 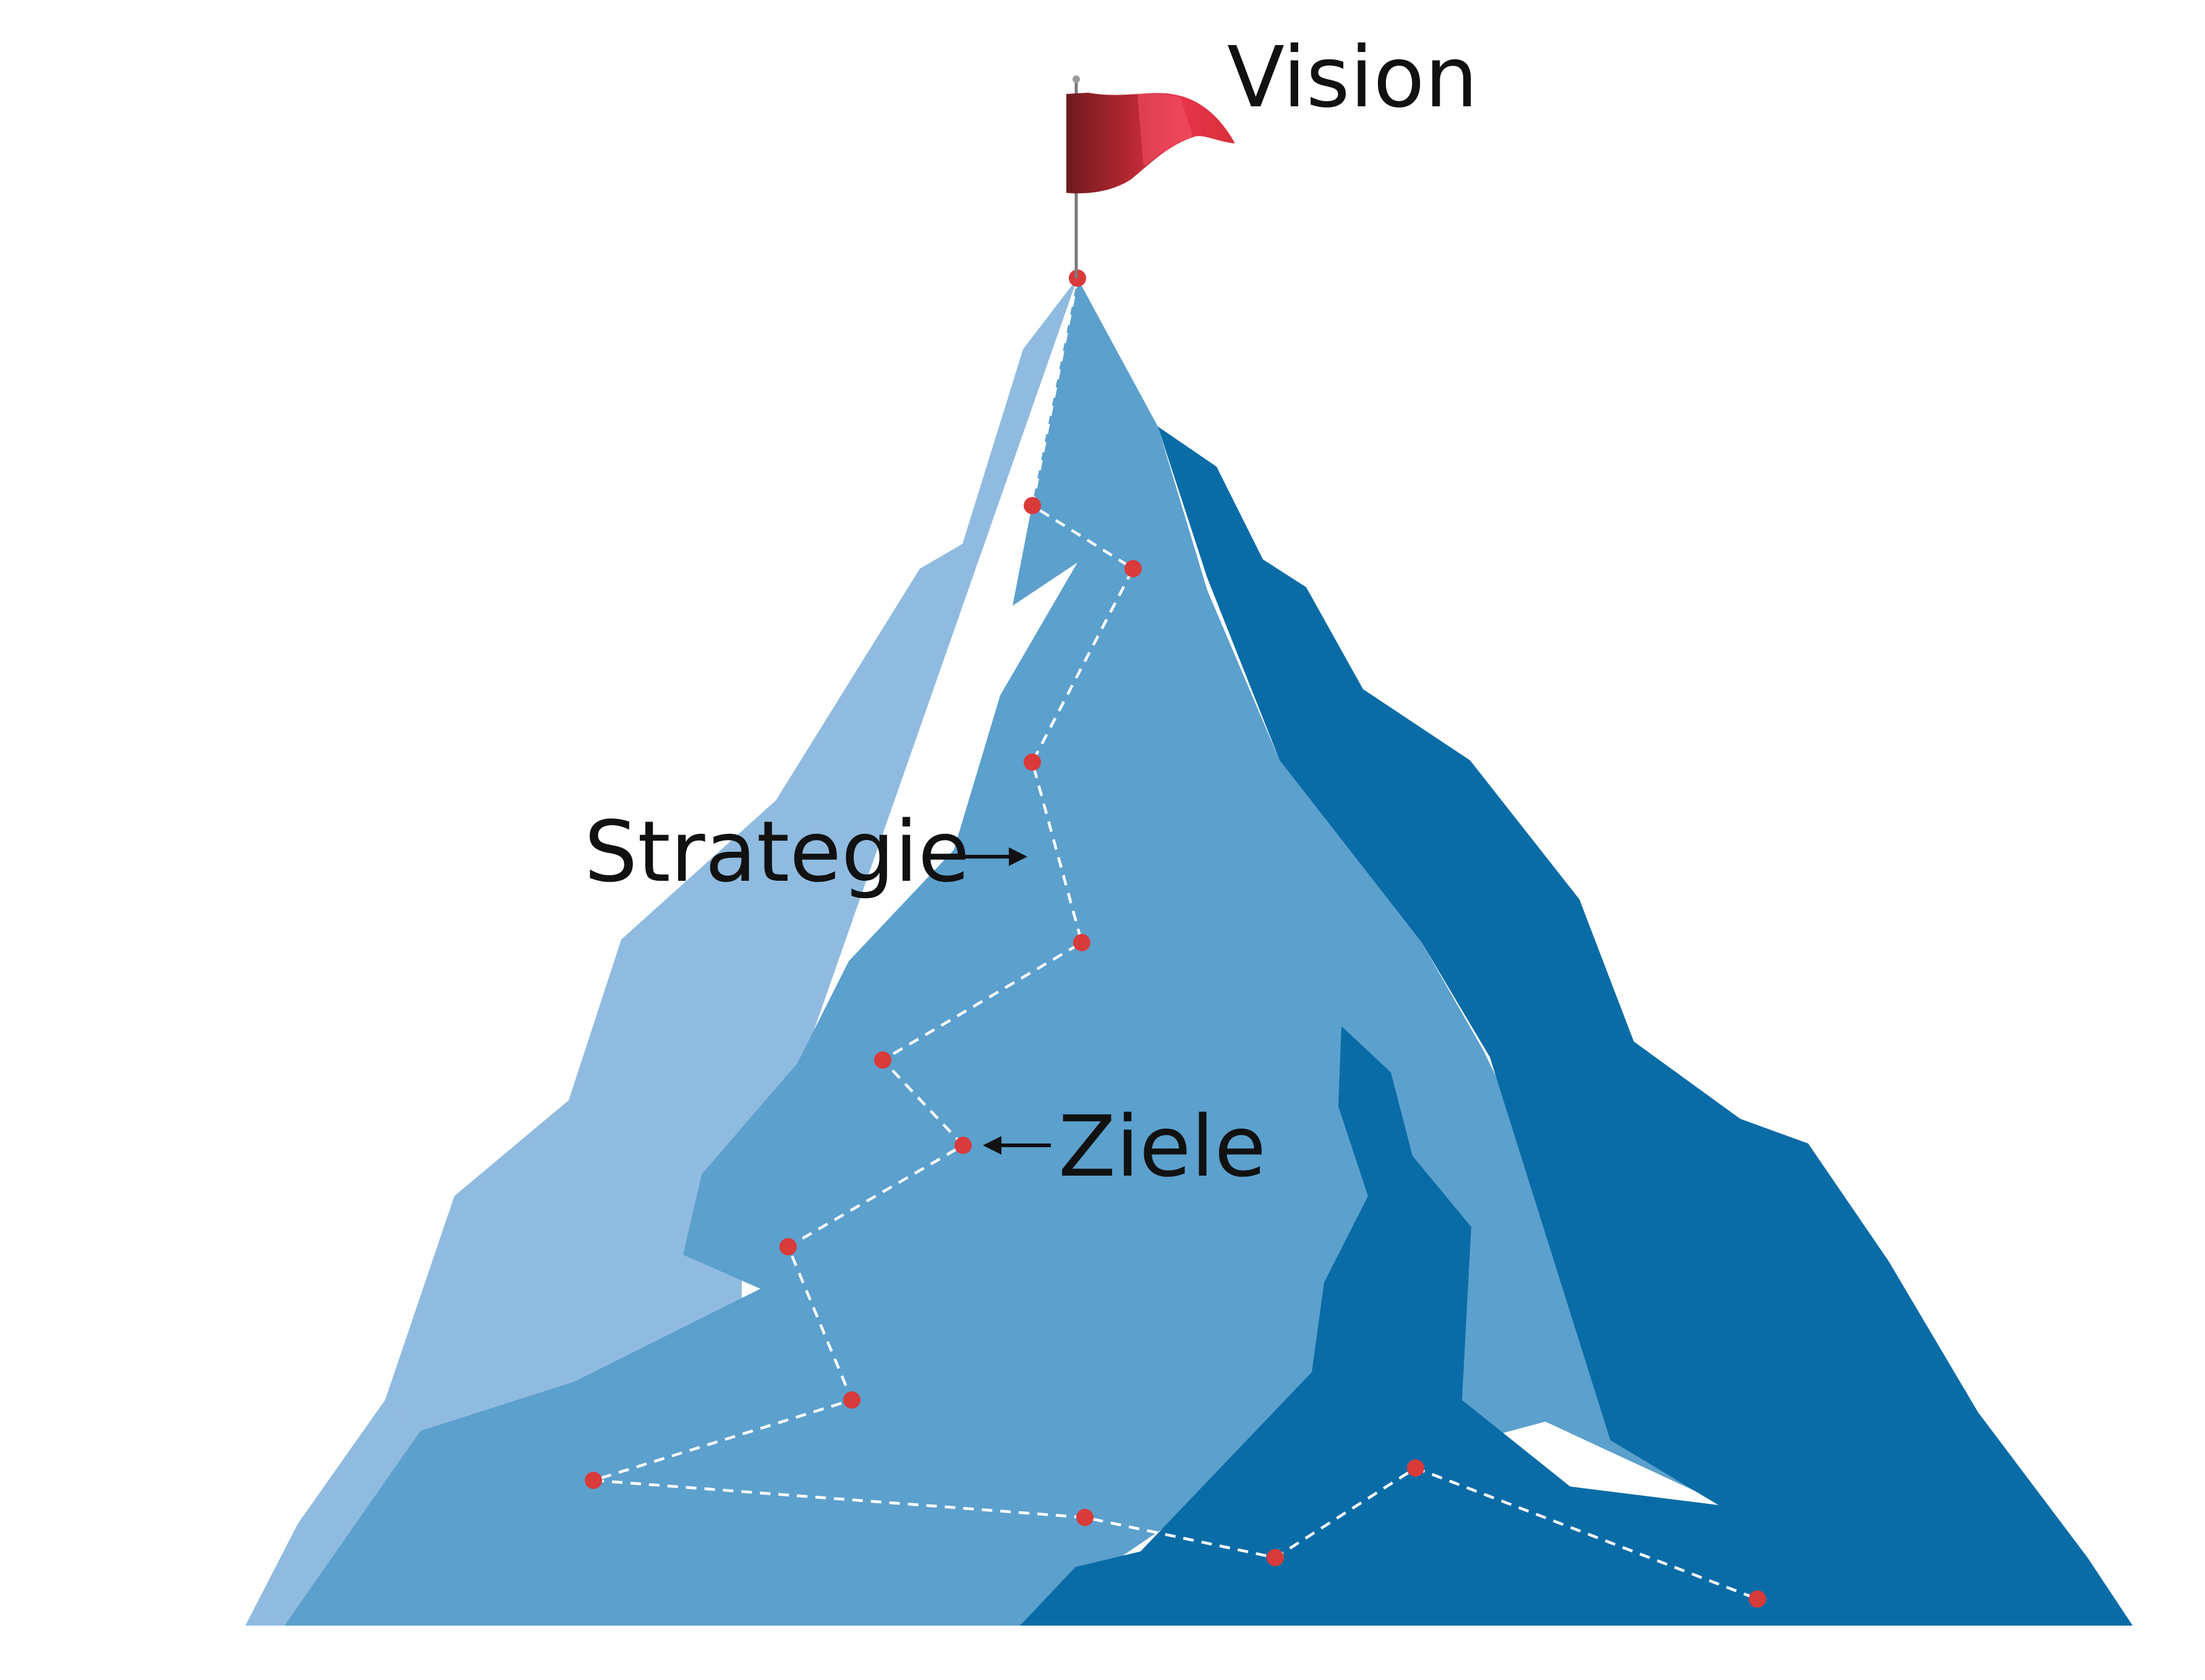 What do you see at coordinates (963, 1145) in the screenshot?
I see `waypoint-goal` at bounding box center [963, 1145].